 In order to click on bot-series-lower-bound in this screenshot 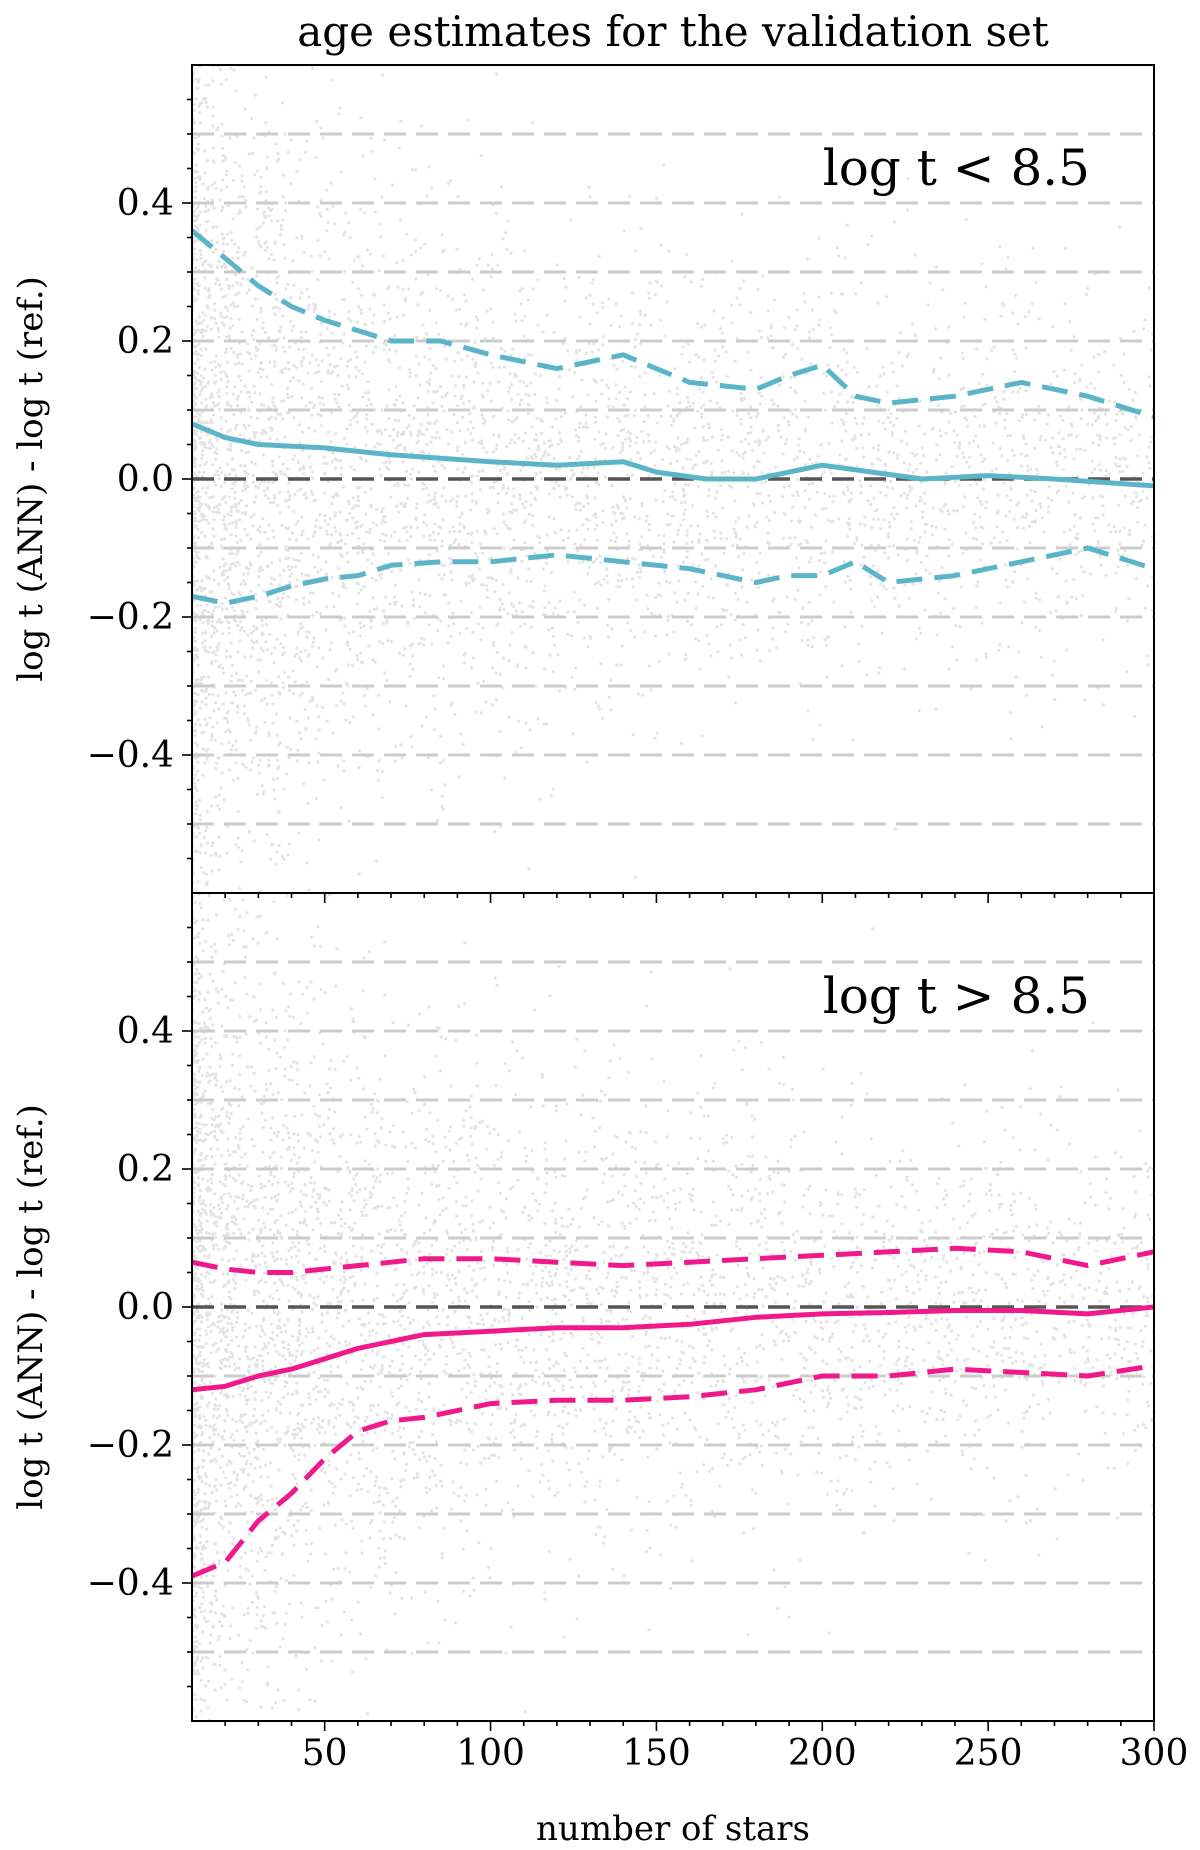, I will do `click(673, 1471)`.